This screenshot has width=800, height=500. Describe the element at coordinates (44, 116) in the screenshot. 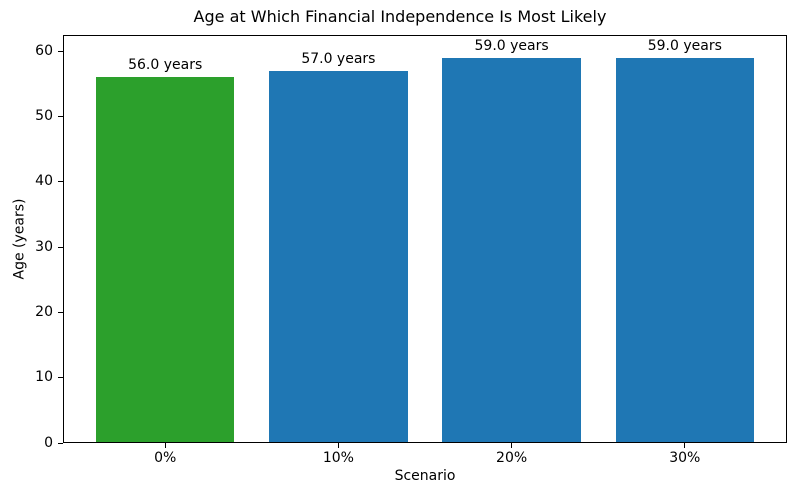

I see `y-tick-label: 50` at that location.